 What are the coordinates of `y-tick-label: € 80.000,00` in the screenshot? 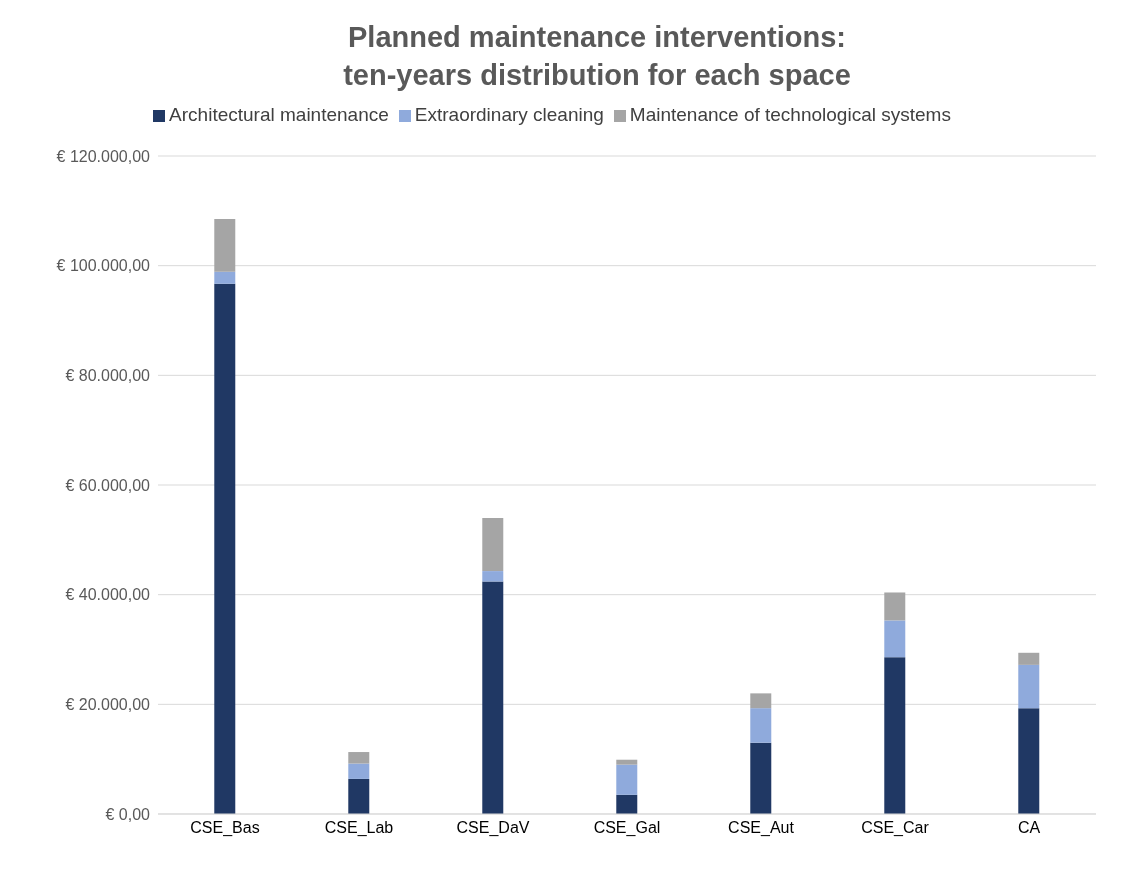 It's located at (108, 376).